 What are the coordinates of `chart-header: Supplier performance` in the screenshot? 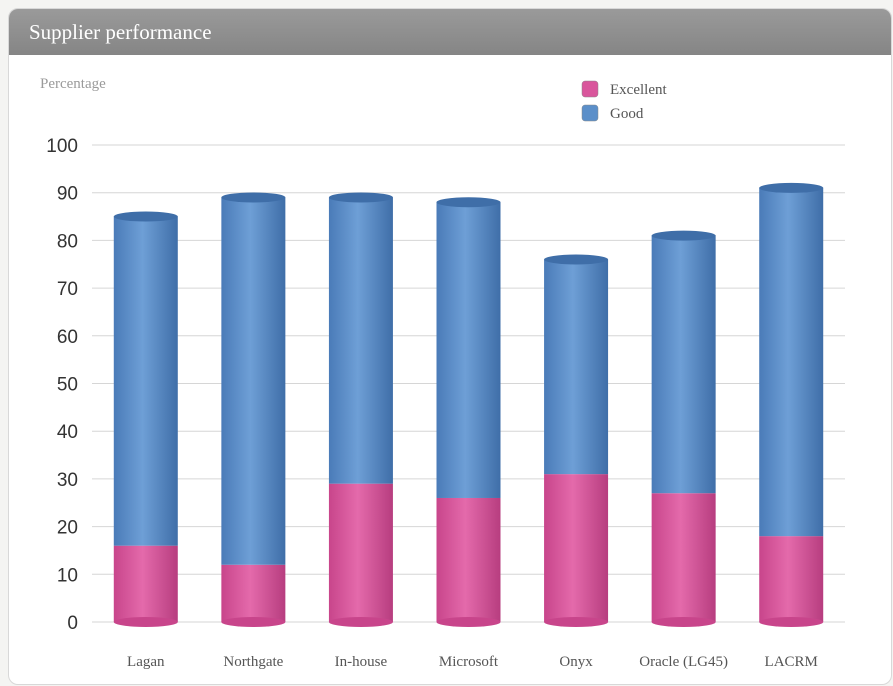 It's located at (450, 32).